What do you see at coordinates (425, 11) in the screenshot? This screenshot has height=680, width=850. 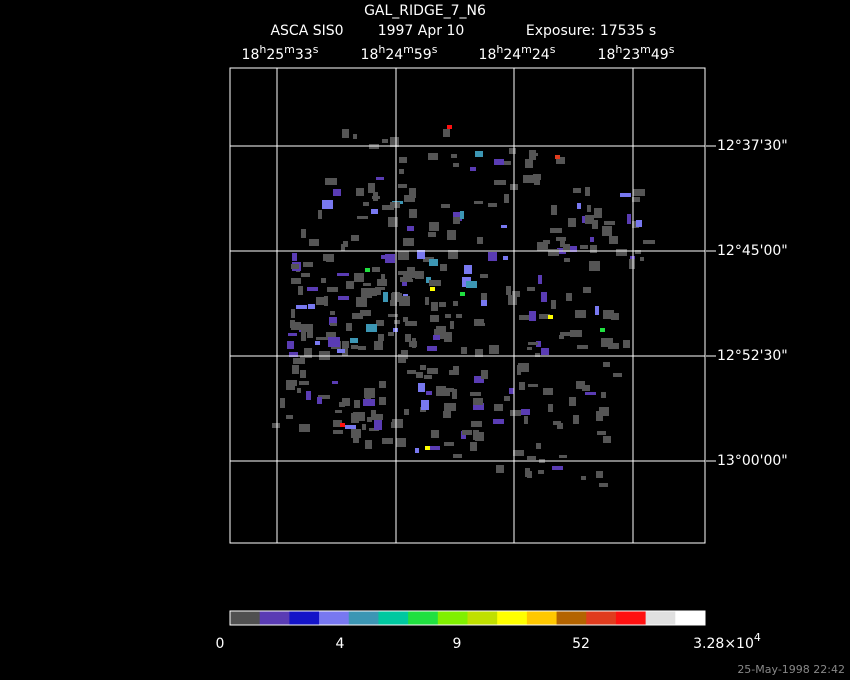 I see `title: GAL_RIDGE_7_N6` at bounding box center [425, 11].